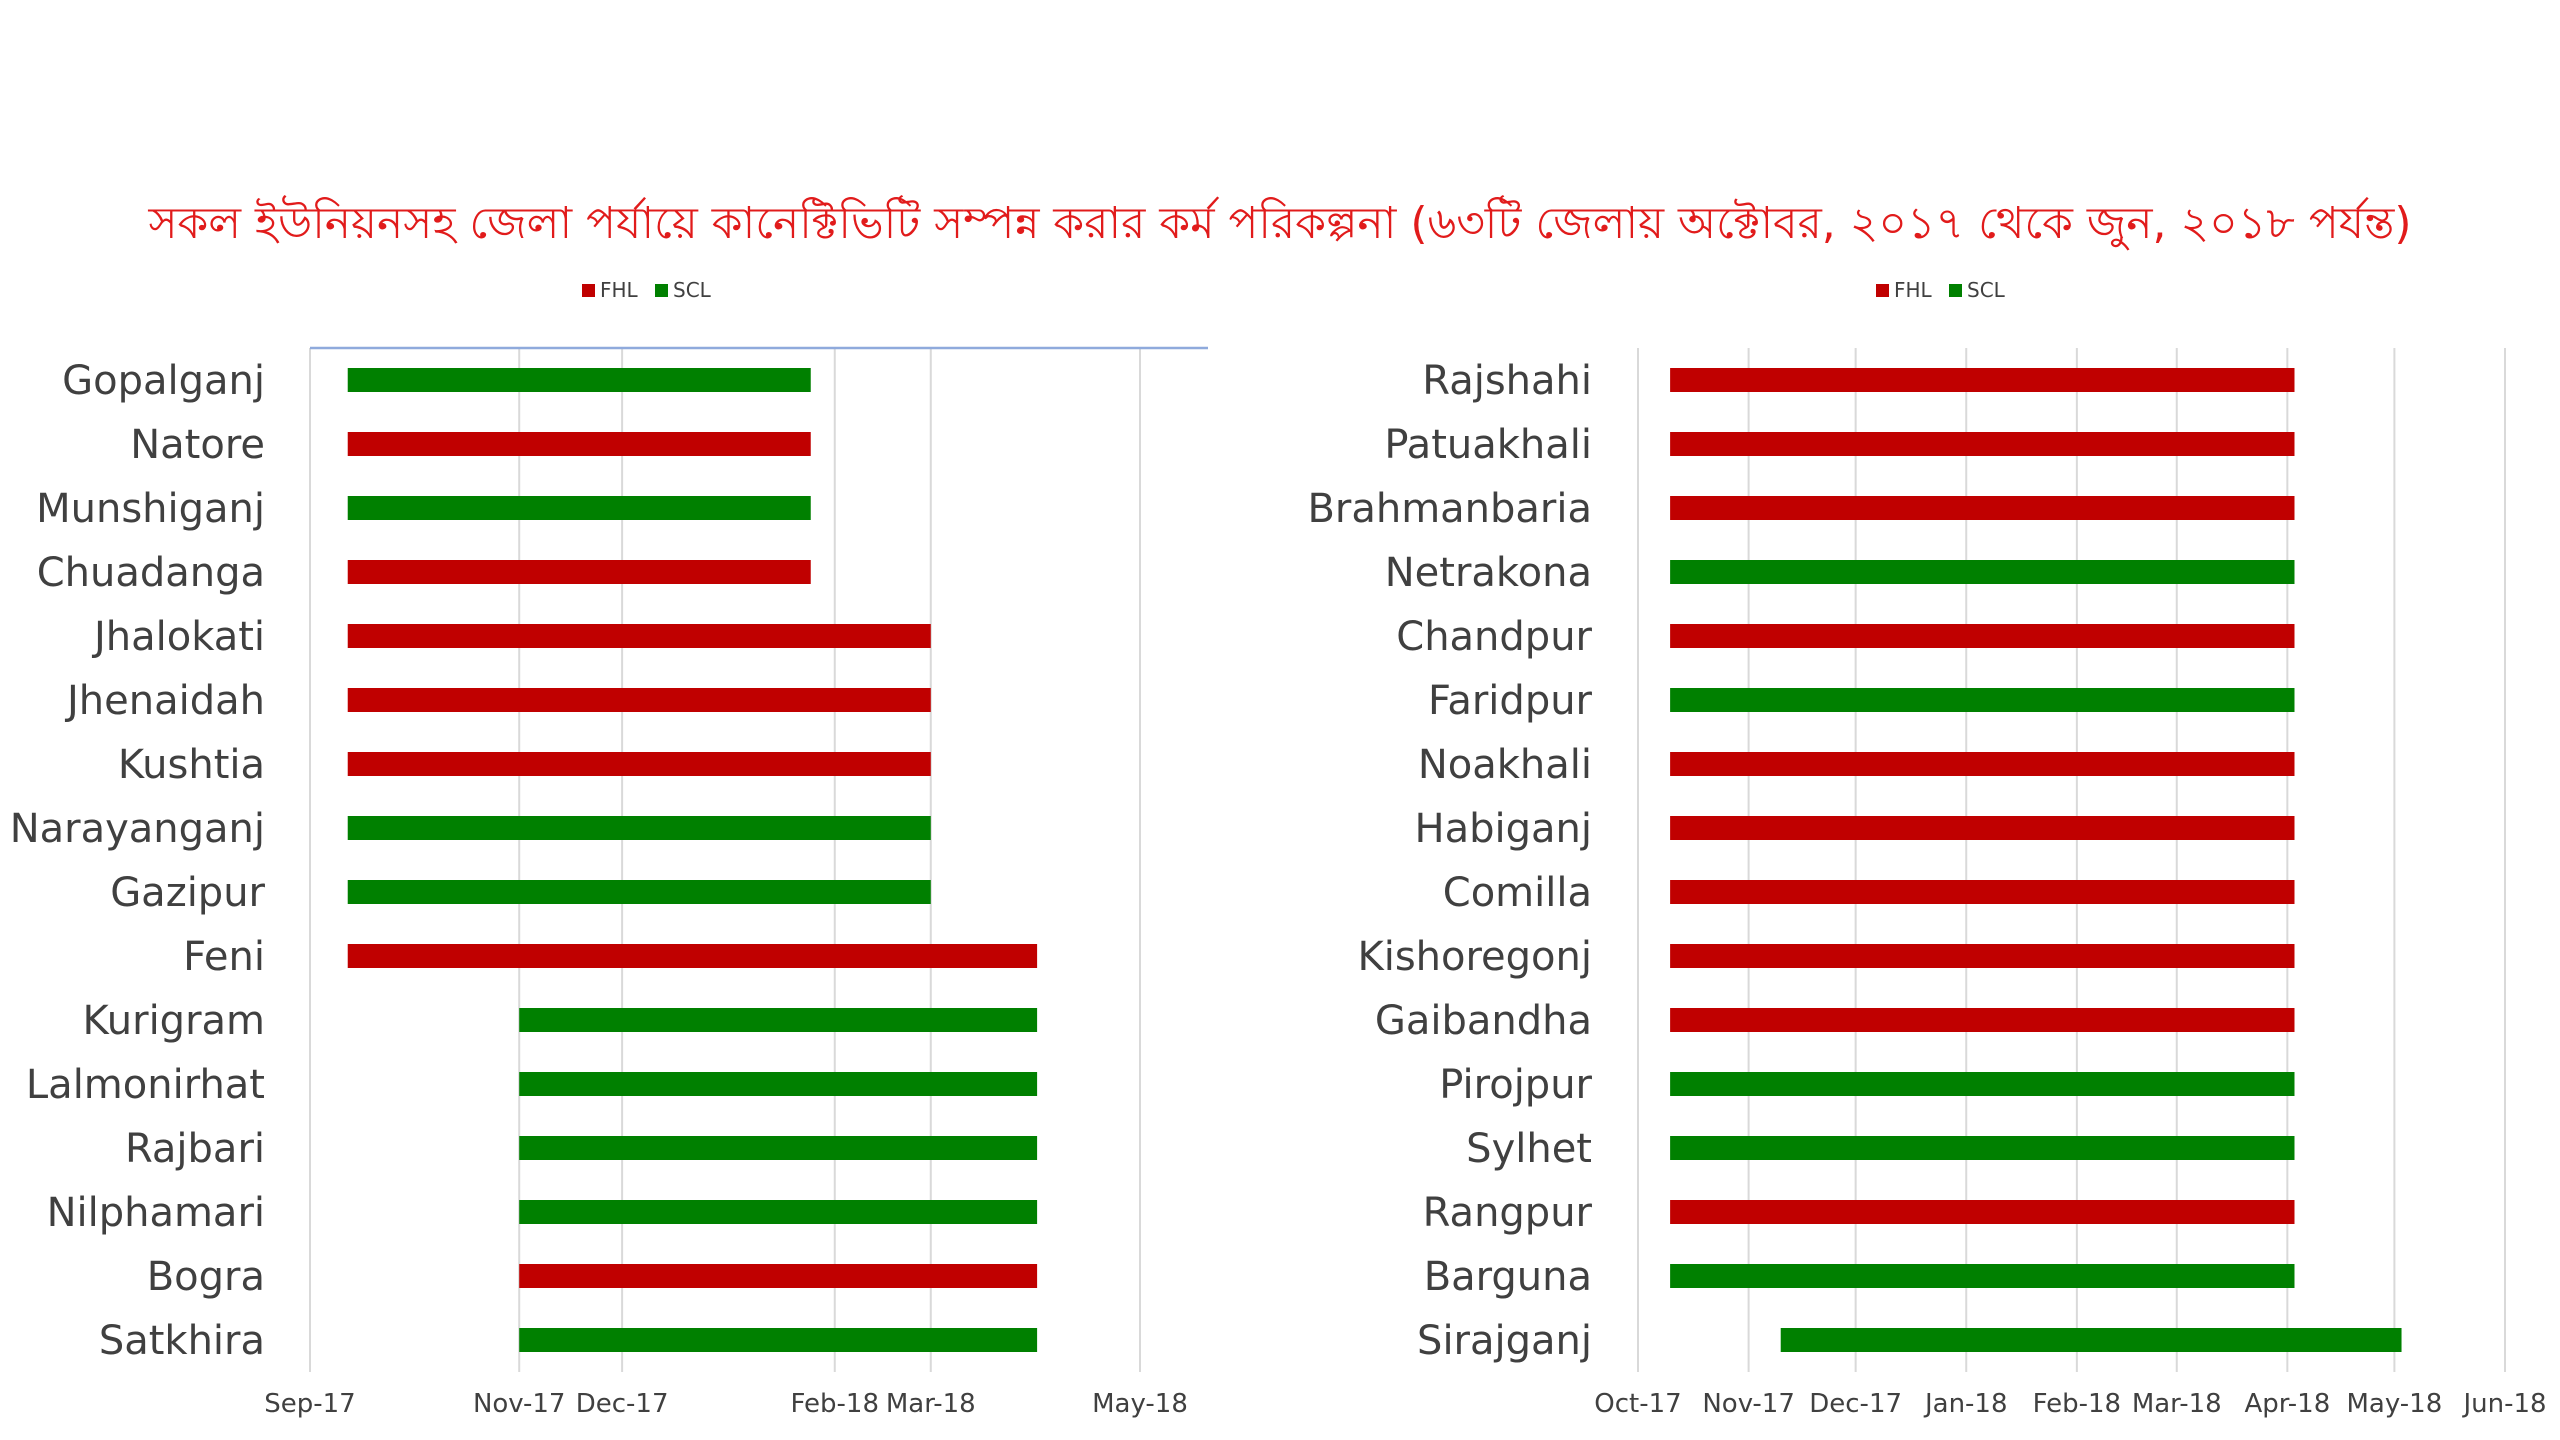 The height and width of the screenshot is (1440, 2560). I want to click on bar-feni, so click(692, 956).